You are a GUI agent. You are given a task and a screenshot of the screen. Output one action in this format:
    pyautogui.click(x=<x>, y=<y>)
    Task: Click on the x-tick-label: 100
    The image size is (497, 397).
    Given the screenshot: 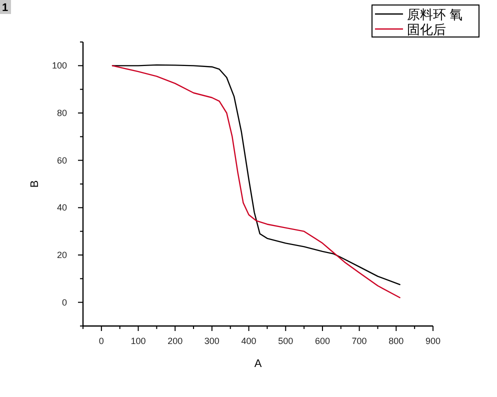 What is the action you would take?
    pyautogui.click(x=138, y=341)
    